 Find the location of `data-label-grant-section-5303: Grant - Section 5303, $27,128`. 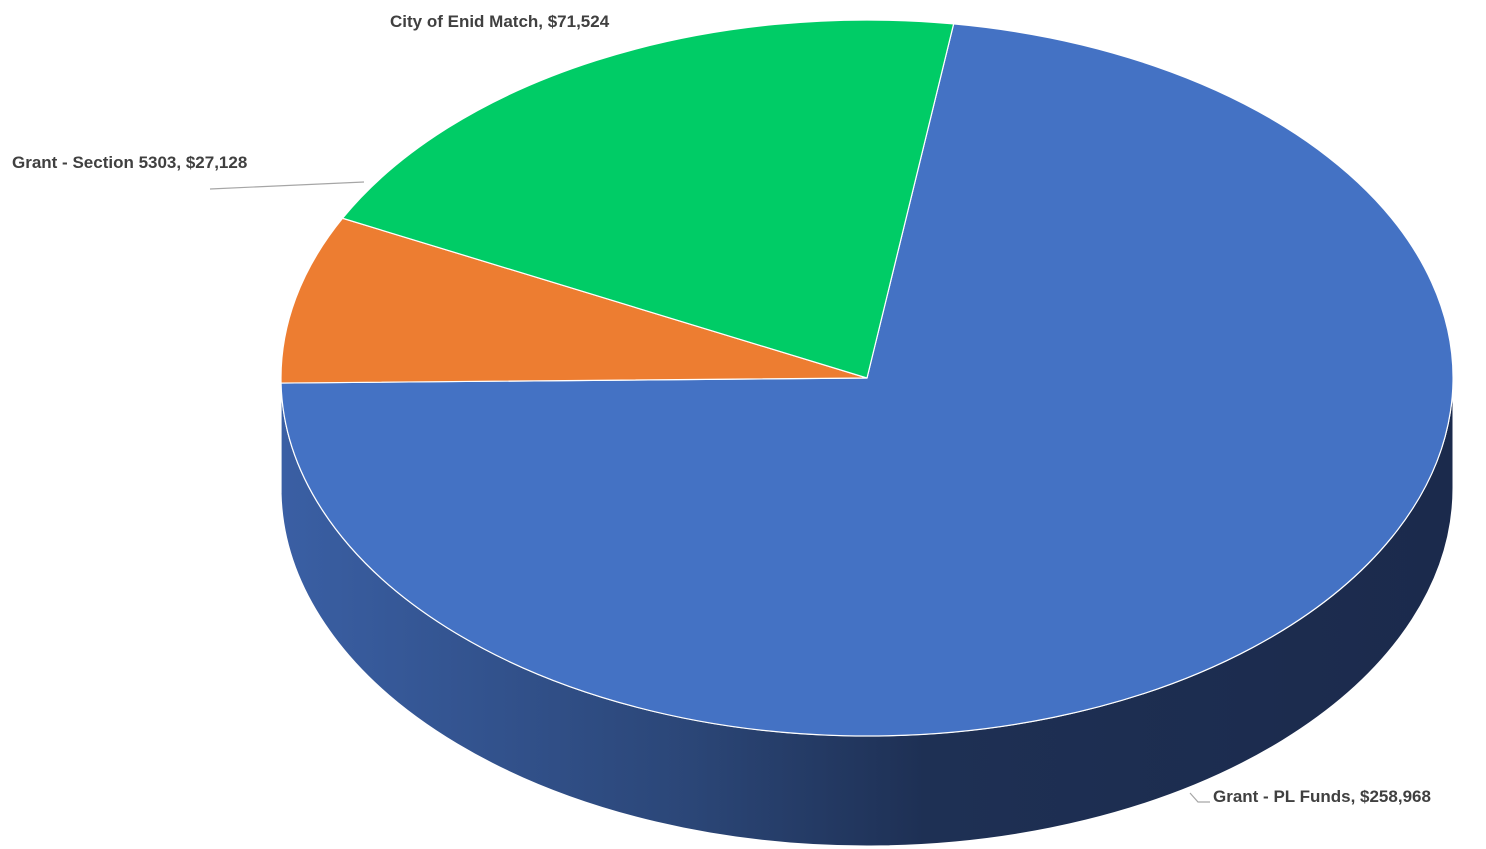

data-label-grant-section-5303: Grant - Section 5303, $27,128 is located at coordinates (129, 162).